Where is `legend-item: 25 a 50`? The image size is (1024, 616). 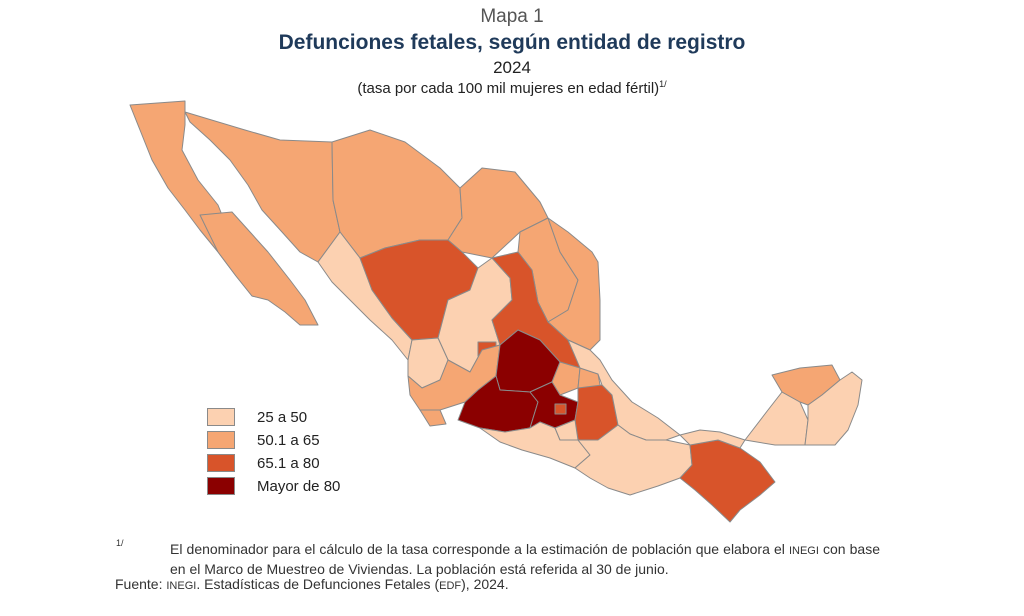 legend-item: 25 a 50 is located at coordinates (273, 417).